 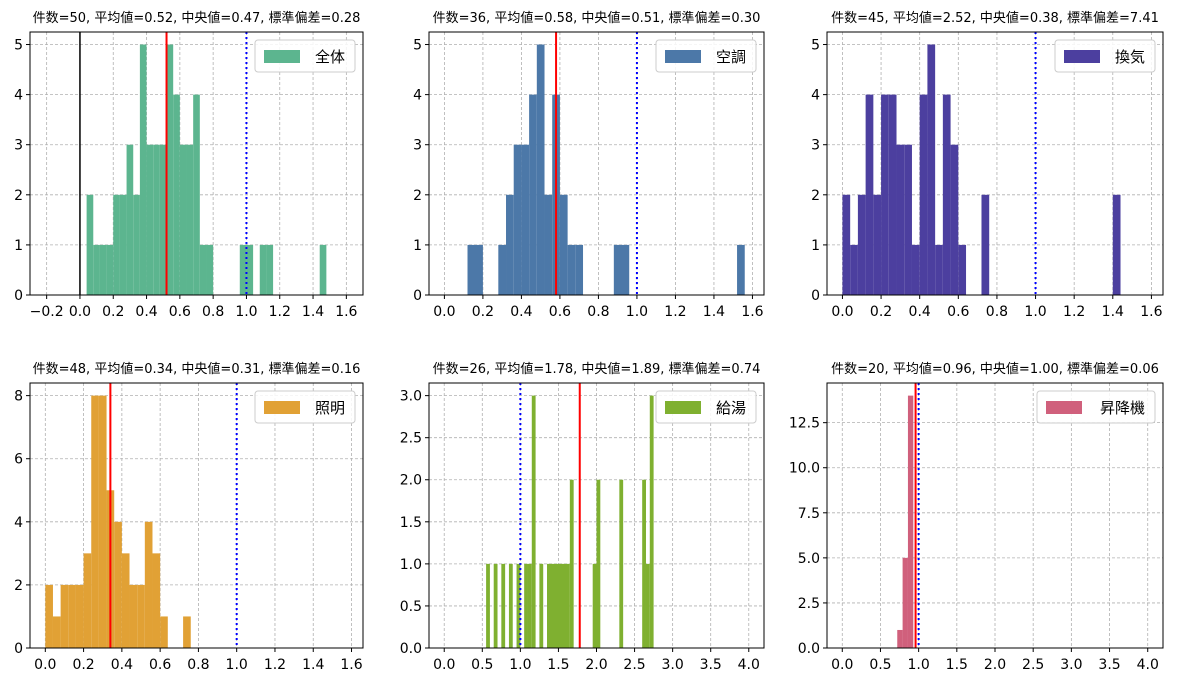 I want to click on legend-label: 昇降機, so click(x=1122, y=408).